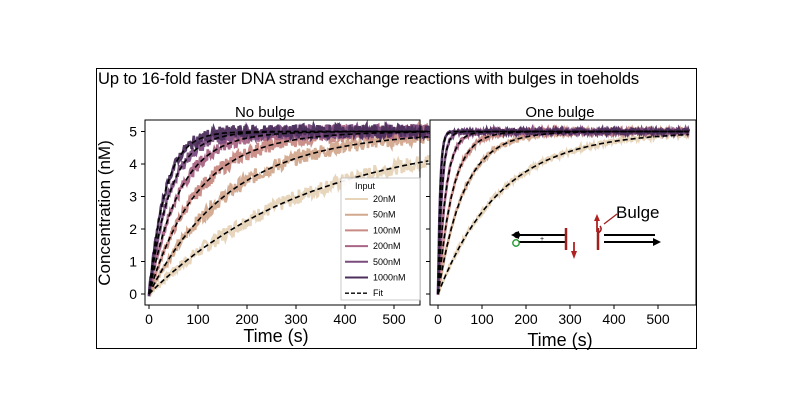  What do you see at coordinates (559, 340) in the screenshot?
I see `one-bulge-x-axis-label: Time (s)` at bounding box center [559, 340].